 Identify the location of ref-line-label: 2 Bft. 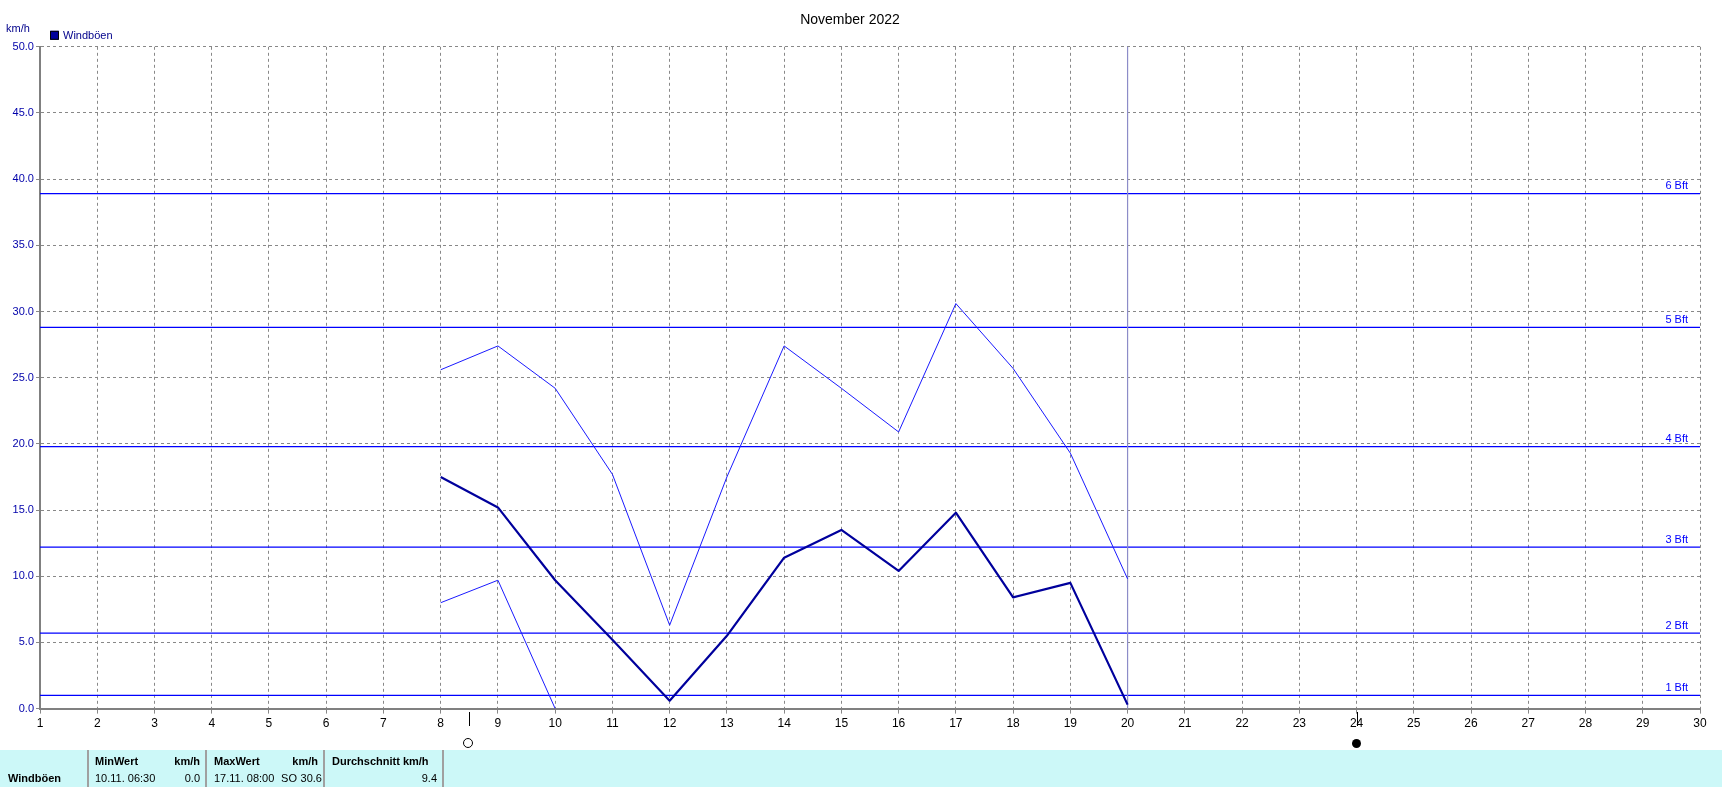
(1676, 624).